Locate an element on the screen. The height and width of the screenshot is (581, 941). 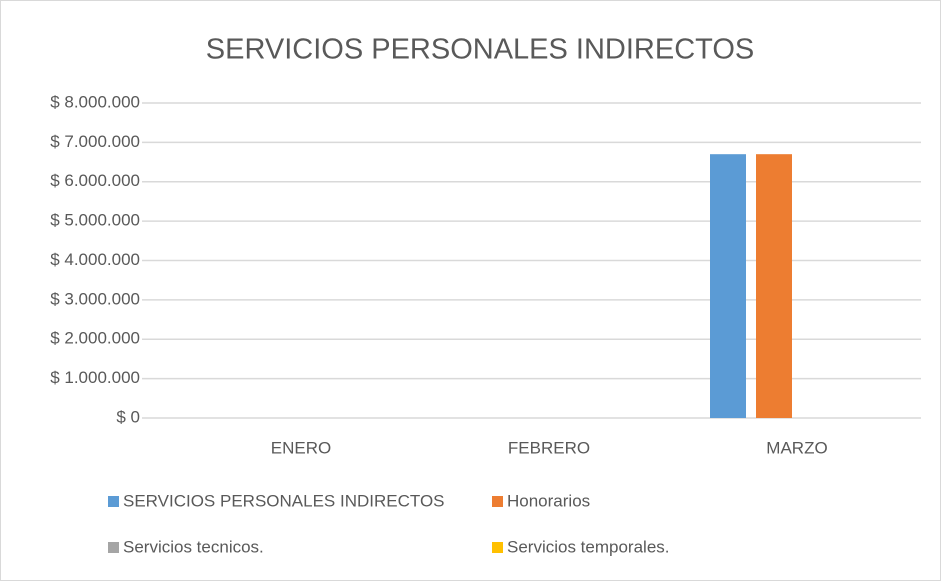
chart-title: SERVICIOS PERSONALES INDIRECTOS is located at coordinates (480, 50).